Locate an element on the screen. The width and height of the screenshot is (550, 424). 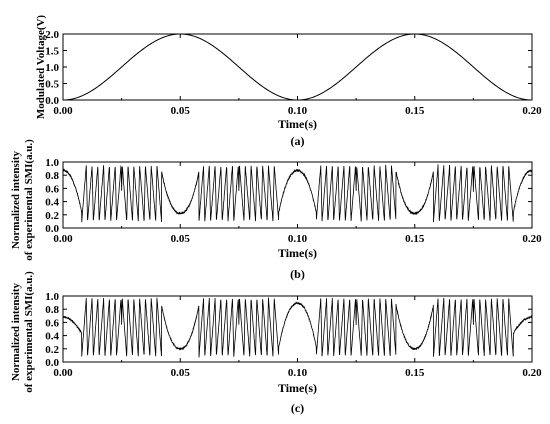
y-tick-label: 2.0 is located at coordinates (52, 35).